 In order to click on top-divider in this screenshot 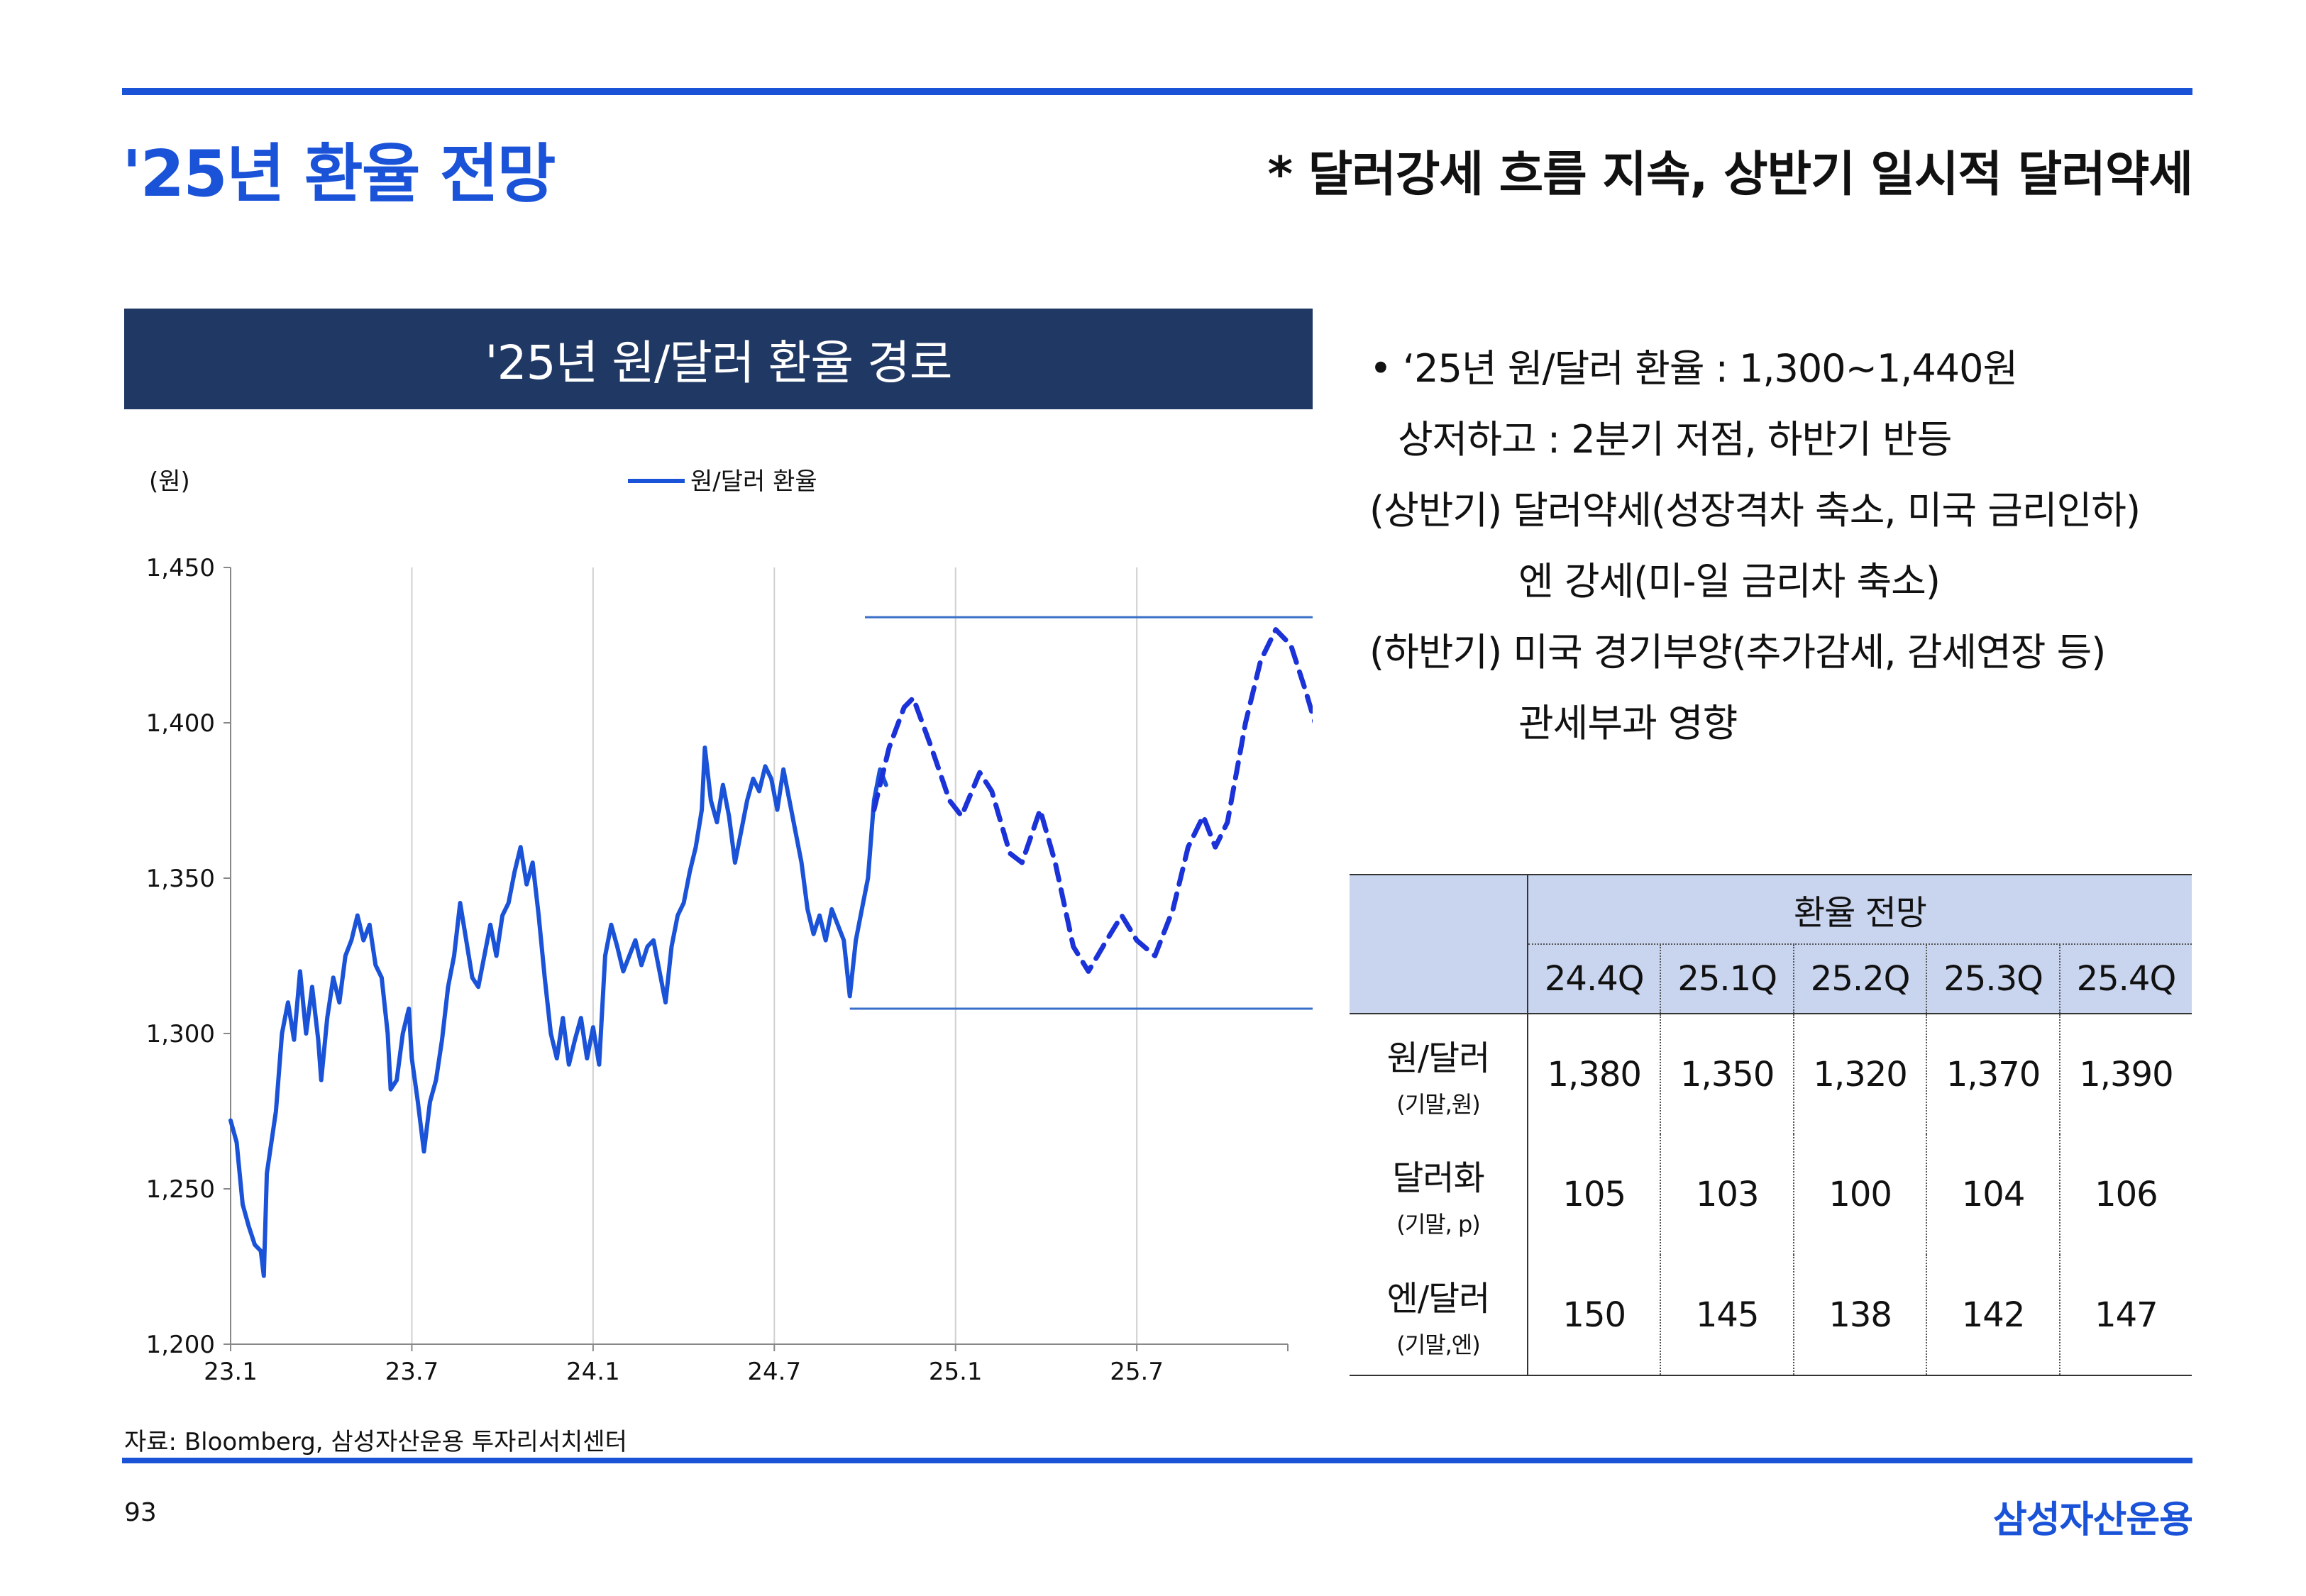, I will do `click(1157, 91)`.